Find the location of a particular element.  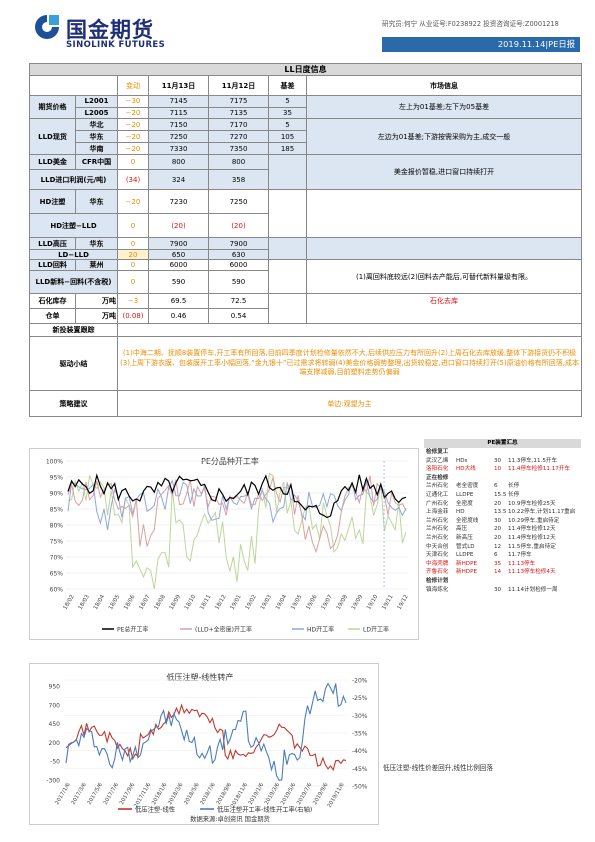

x-tick-label: 19/02 is located at coordinates (251, 602).